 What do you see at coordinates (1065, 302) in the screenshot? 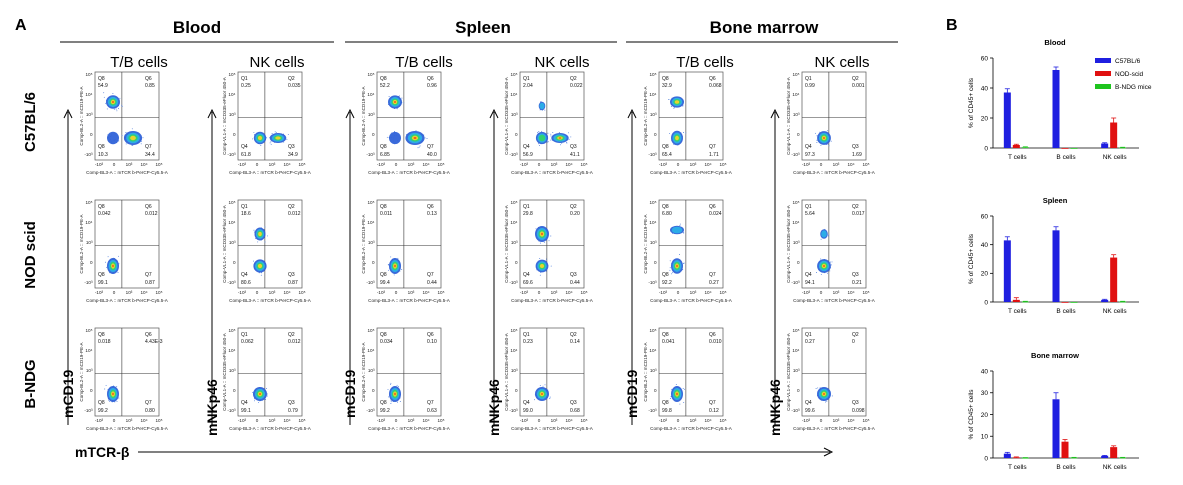
I see `bar-nod-scid` at bounding box center [1065, 302].